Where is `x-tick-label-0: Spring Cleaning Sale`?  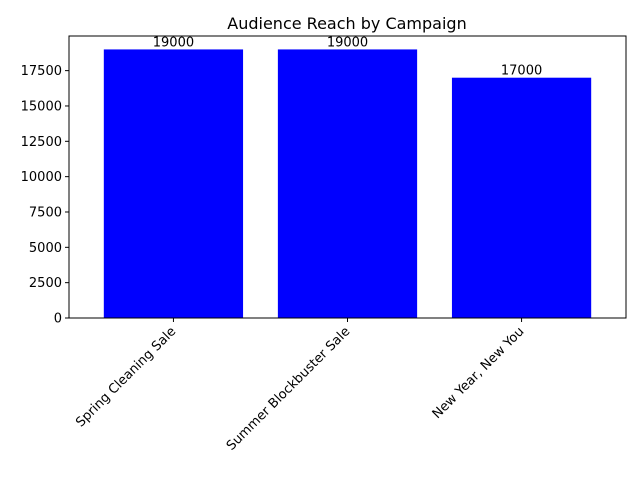
x-tick-label-0: Spring Cleaning Sale is located at coordinates (126, 377).